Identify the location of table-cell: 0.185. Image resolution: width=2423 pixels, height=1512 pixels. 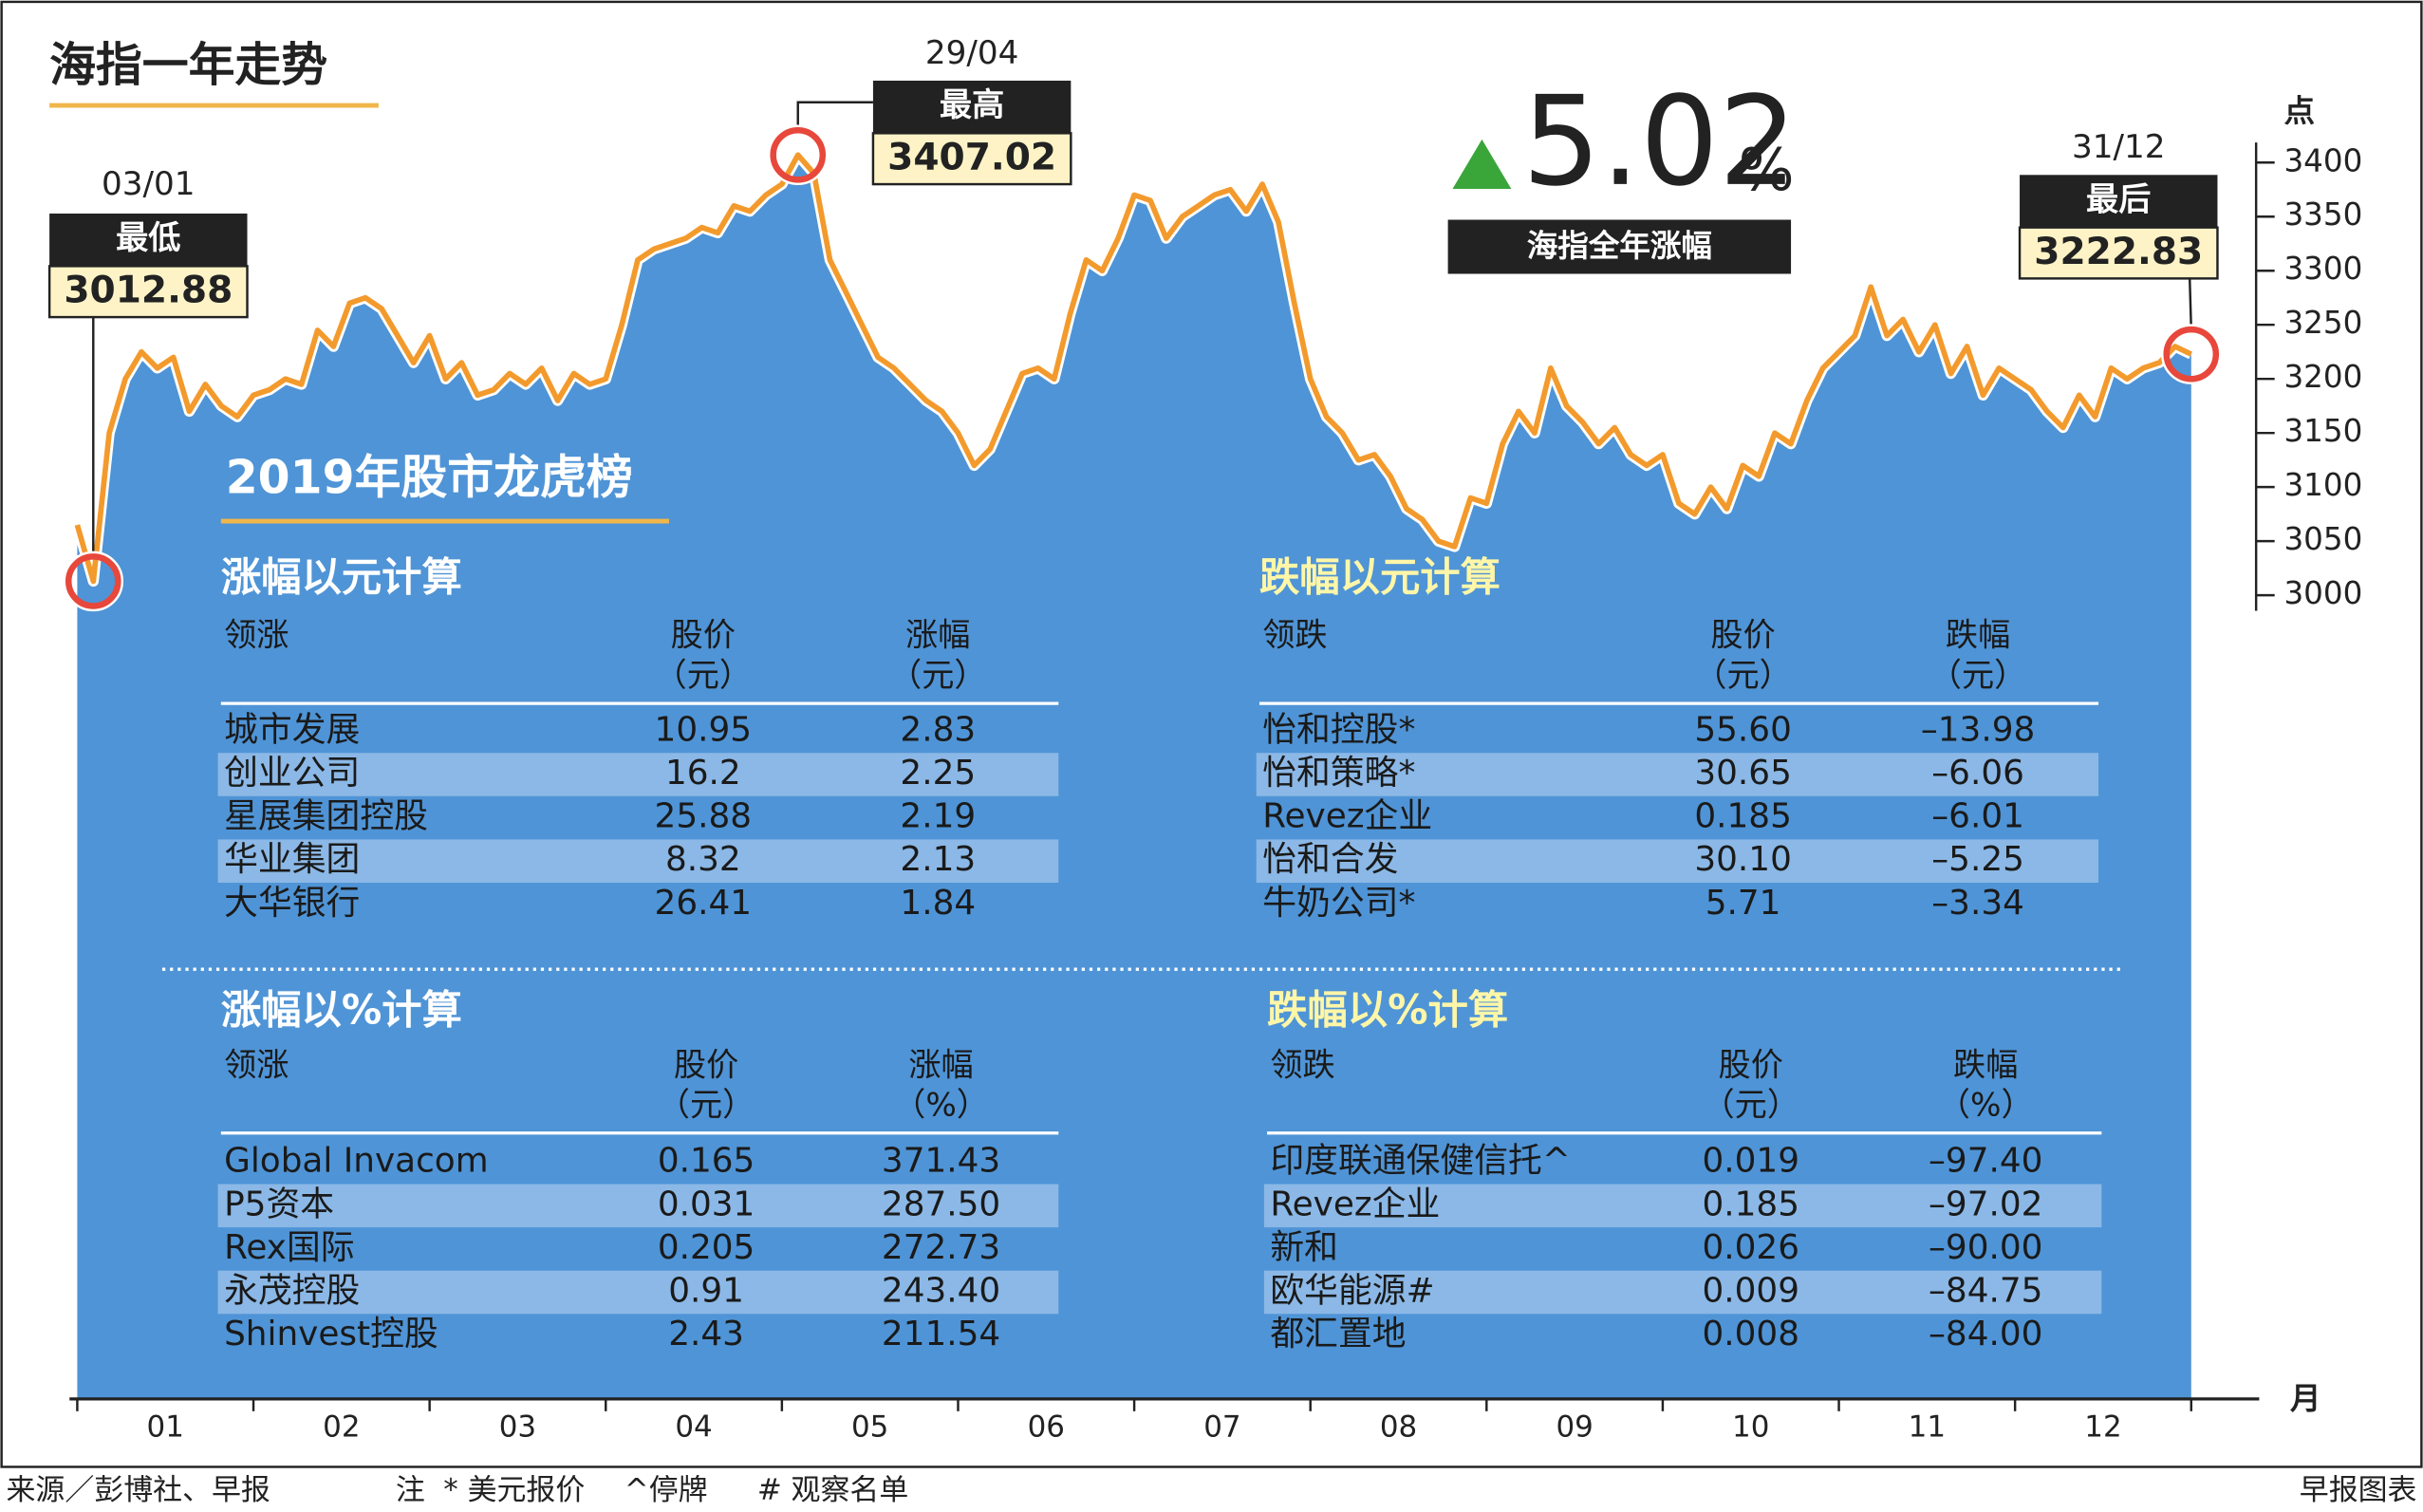
(1743, 816).